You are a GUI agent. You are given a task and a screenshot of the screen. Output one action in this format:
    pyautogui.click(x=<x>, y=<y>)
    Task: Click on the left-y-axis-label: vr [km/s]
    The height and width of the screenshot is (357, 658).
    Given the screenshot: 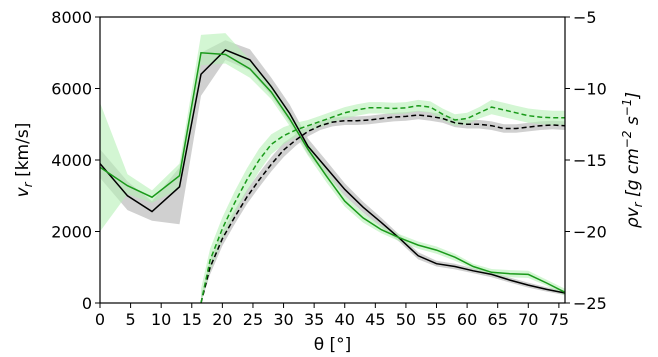 What is the action you would take?
    pyautogui.click(x=24, y=160)
    